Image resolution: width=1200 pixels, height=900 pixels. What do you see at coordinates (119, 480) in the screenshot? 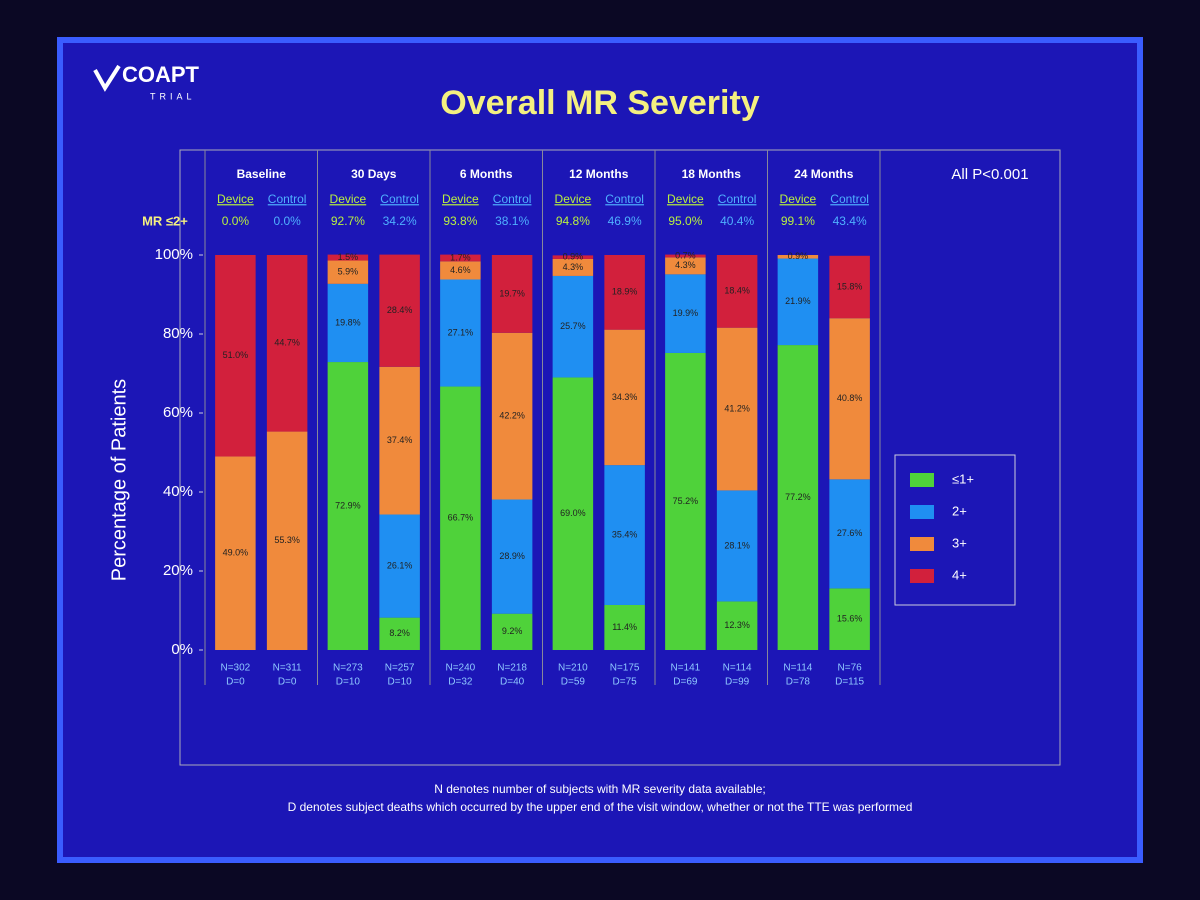
I see `y-axis-label: Percentage of Patients` at bounding box center [119, 480].